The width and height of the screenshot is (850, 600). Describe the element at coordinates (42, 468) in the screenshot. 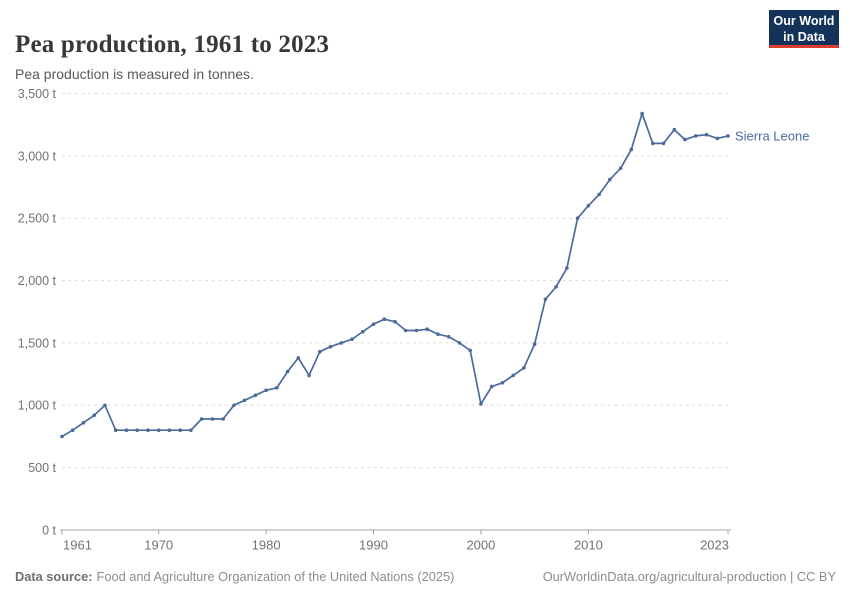

I see `y-axis-tick-label: 500 t` at that location.